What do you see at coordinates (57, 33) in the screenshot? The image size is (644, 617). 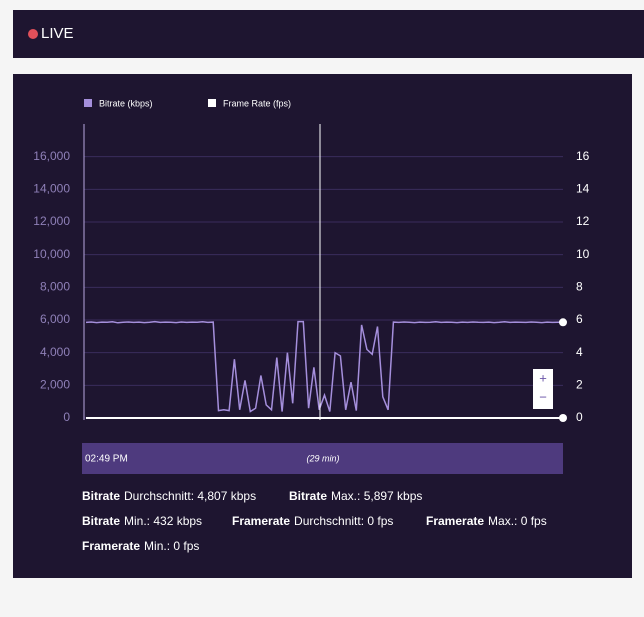 I see `live-label: LIVE` at bounding box center [57, 33].